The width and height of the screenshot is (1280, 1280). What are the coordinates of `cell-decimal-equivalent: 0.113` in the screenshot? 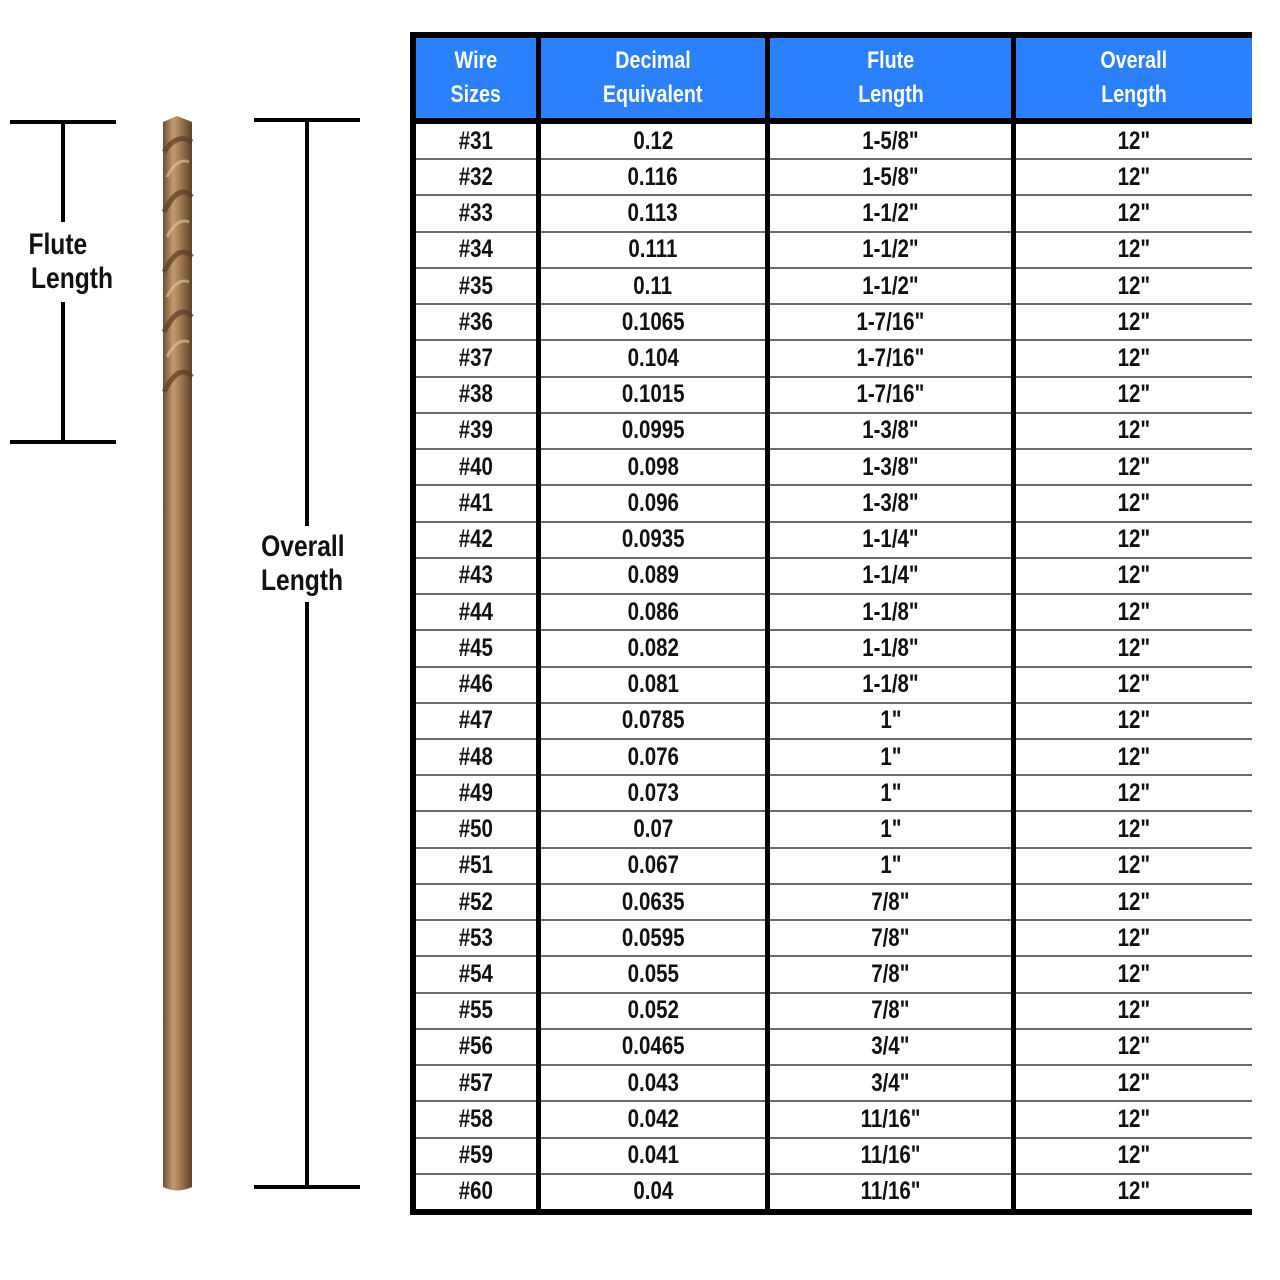 It's located at (653, 212).